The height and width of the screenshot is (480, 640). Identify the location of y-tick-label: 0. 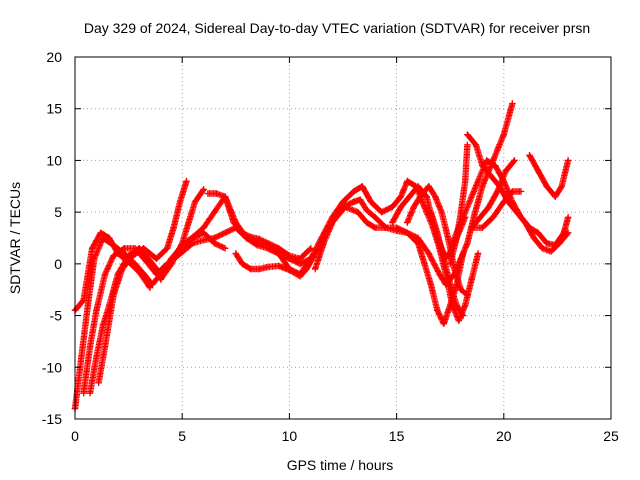
(58, 264).